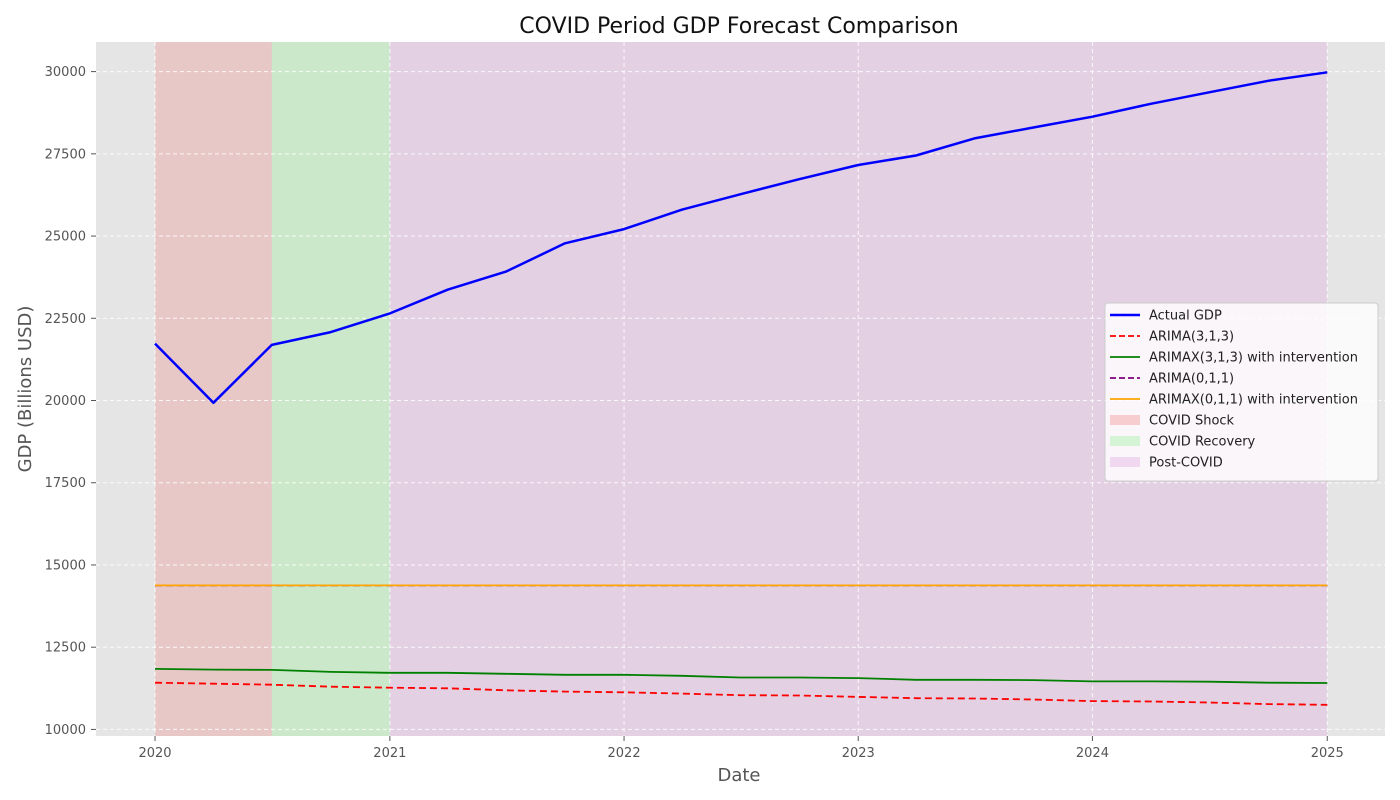 This screenshot has width=1400, height=800. What do you see at coordinates (389, 753) in the screenshot?
I see `x-tick-label-1: 2021` at bounding box center [389, 753].